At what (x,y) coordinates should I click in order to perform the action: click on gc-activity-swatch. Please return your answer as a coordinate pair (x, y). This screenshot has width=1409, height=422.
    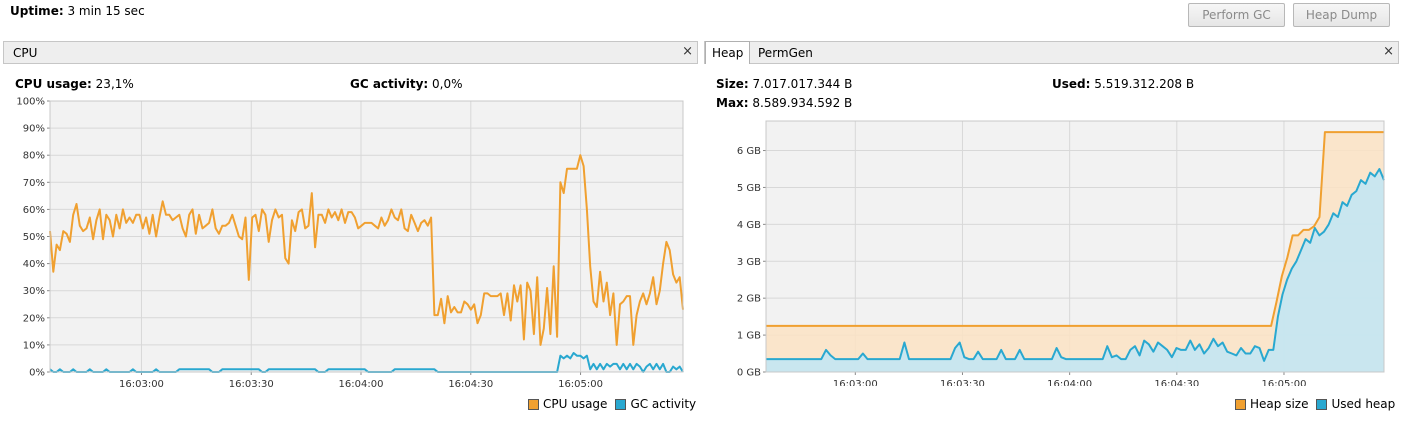
    Looking at the image, I should click on (621, 404).